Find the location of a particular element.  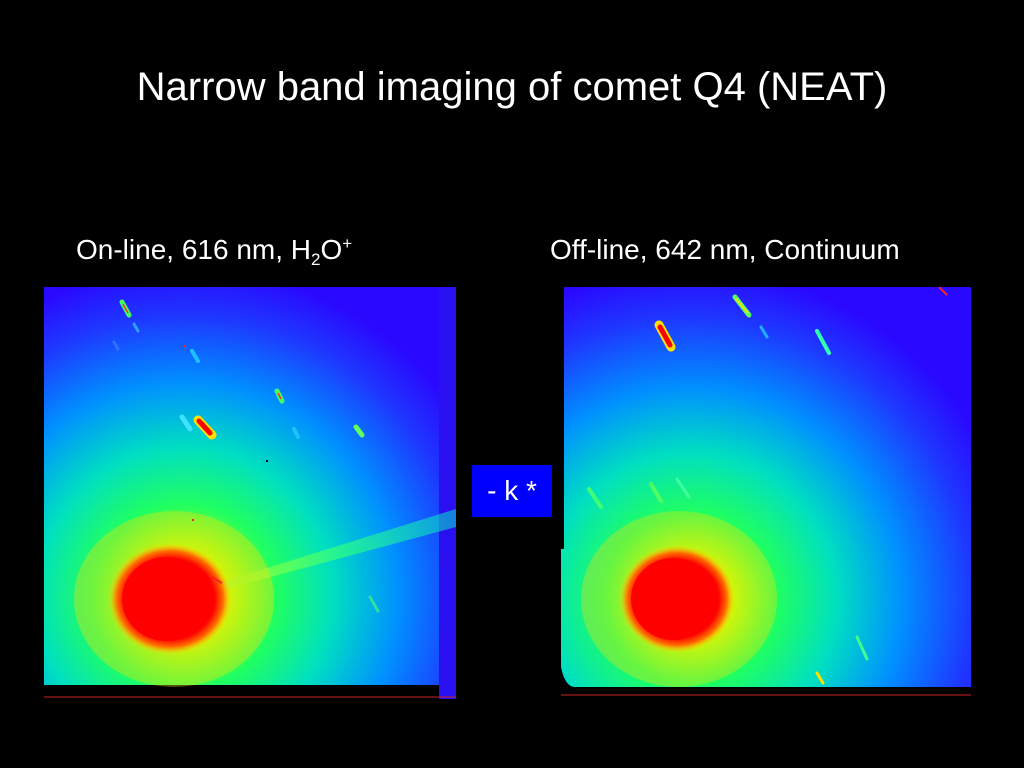

off-line-label: Off-line, 642 nm, Continuum is located at coordinates (725, 249).